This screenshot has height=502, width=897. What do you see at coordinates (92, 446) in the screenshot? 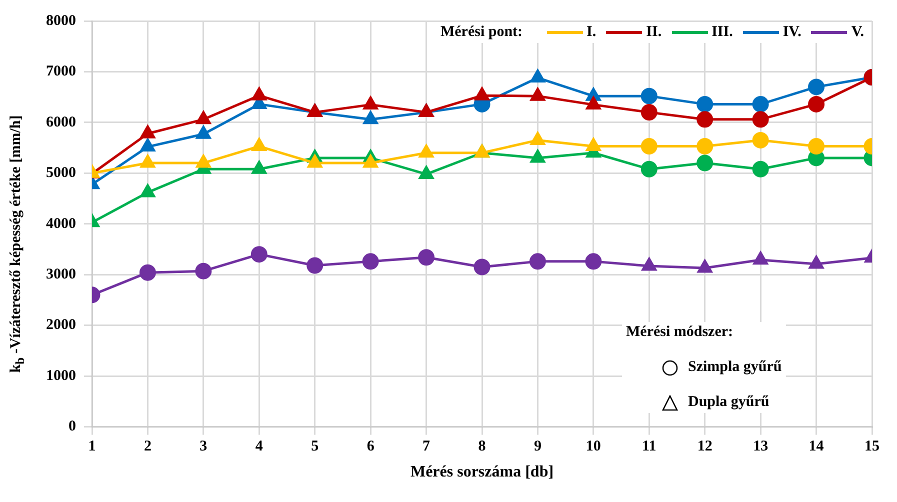
I see `x-tick-label: 1` at bounding box center [92, 446].